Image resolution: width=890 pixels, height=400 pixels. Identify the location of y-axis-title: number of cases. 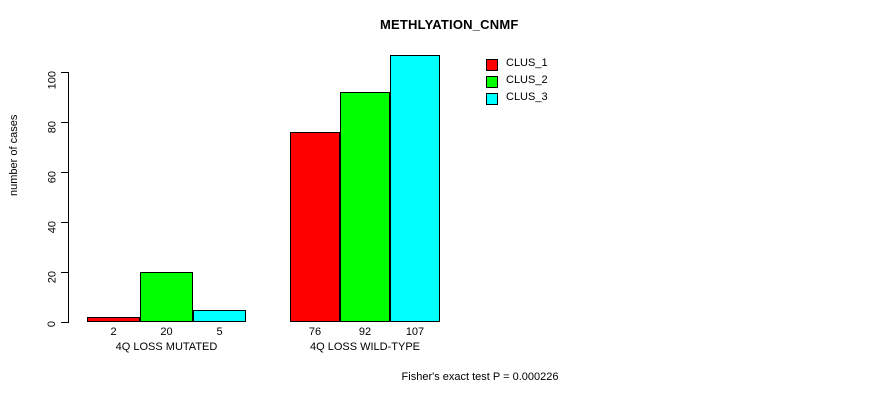
(14, 155).